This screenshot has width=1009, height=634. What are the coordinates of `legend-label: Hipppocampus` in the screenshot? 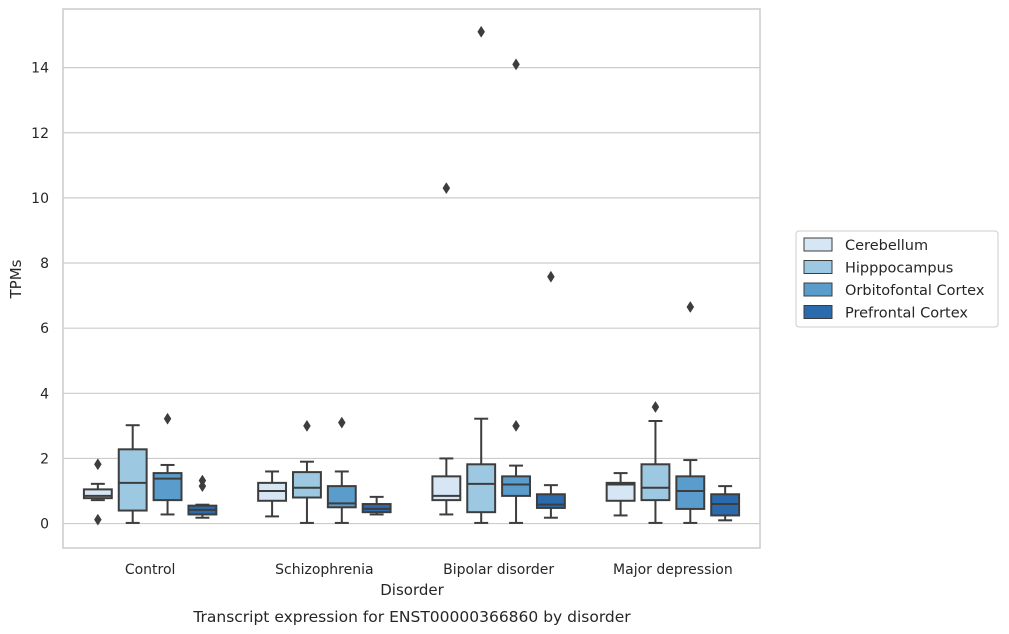 It's located at (899, 269).